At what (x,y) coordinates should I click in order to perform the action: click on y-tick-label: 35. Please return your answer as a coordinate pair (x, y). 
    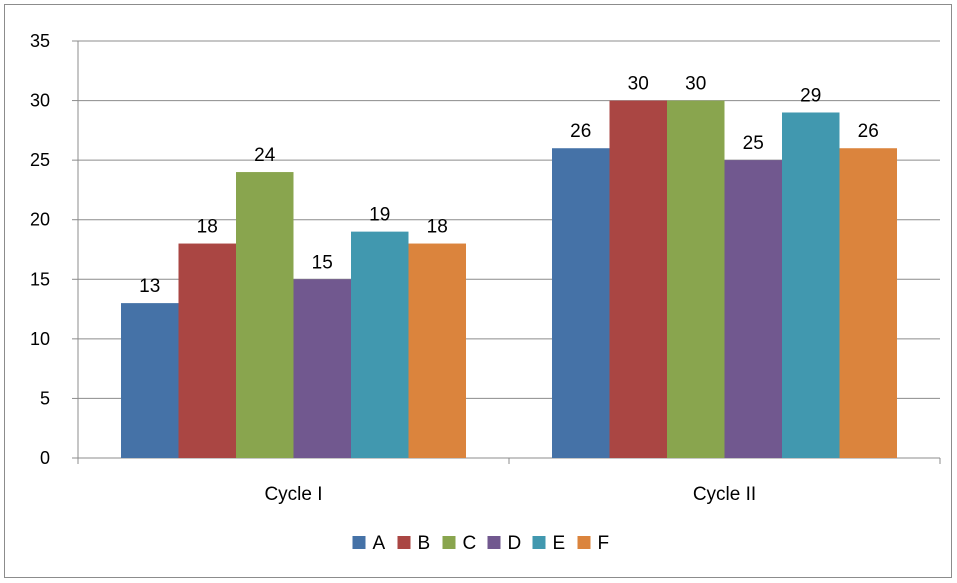
    Looking at the image, I should click on (40, 41).